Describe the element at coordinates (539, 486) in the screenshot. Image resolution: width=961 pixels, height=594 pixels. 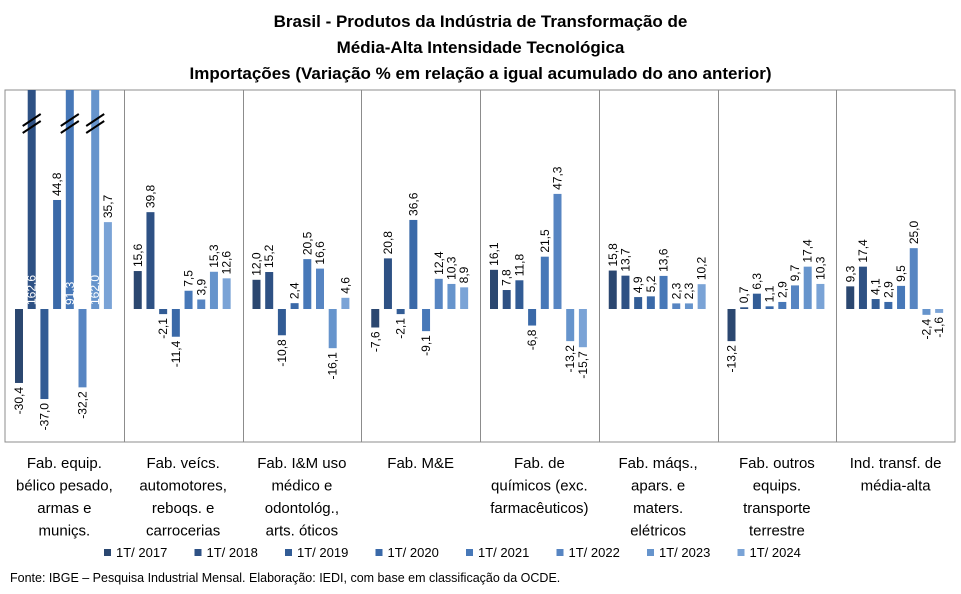
I see `category-label: químicos (exc.` at that location.